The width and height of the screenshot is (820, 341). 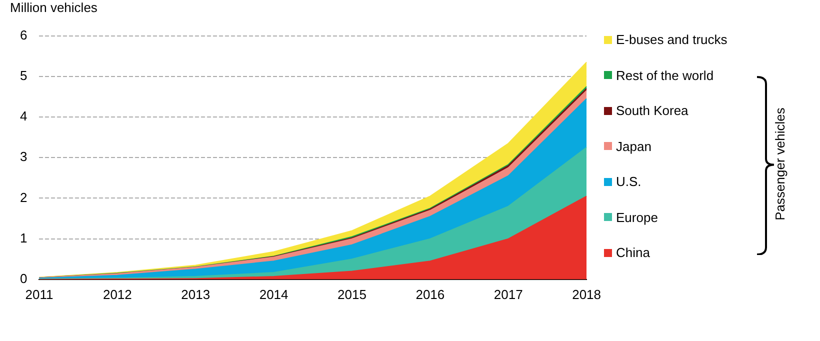 What do you see at coordinates (665, 75) in the screenshot?
I see `legend-label: Rest of the world` at bounding box center [665, 75].